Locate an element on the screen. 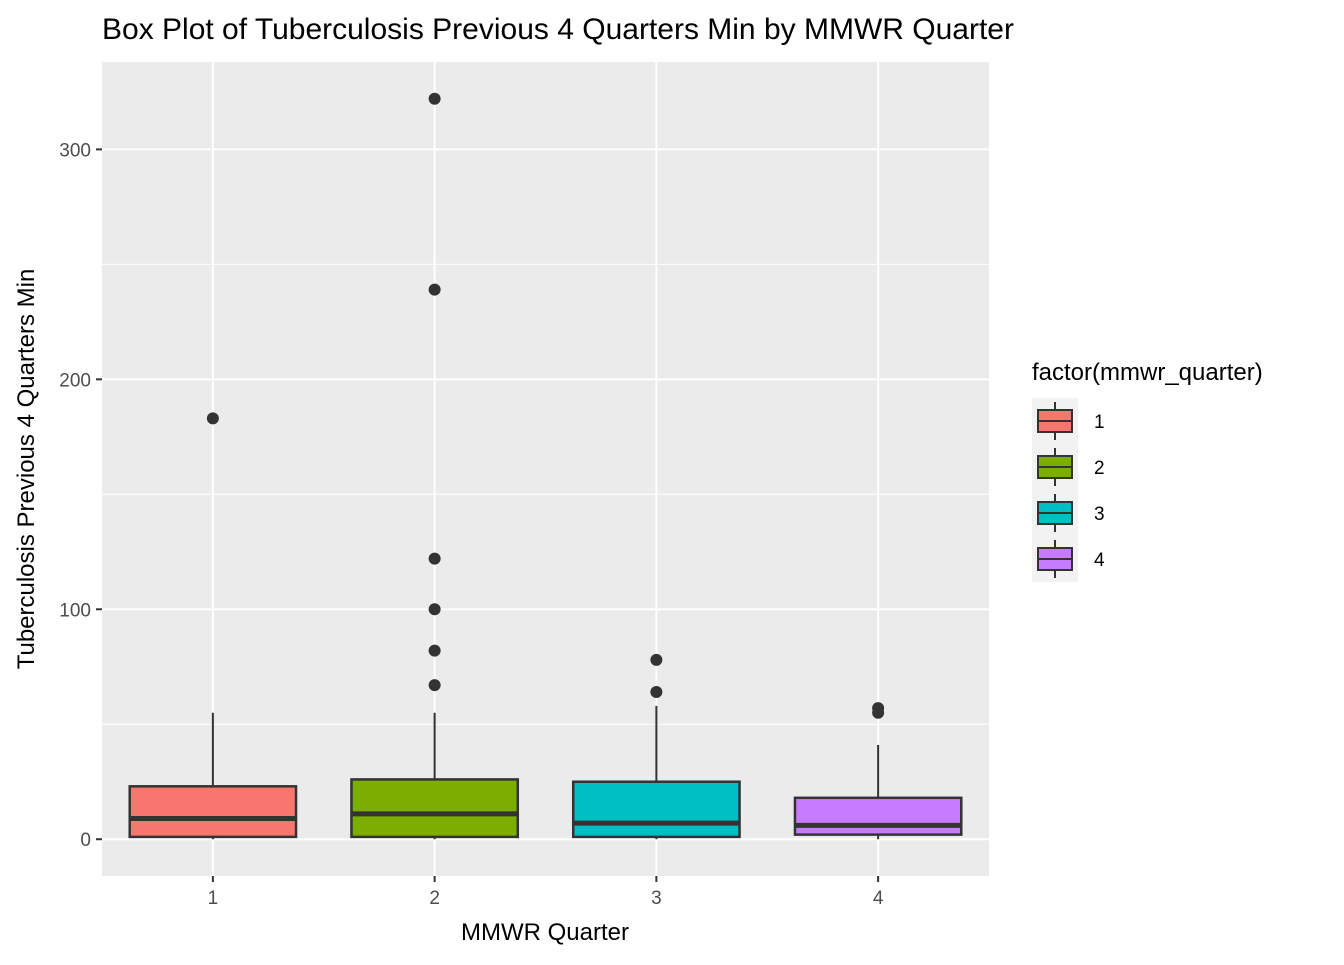 The width and height of the screenshot is (1344, 965). y-tick-label: 200 is located at coordinates (75, 380).